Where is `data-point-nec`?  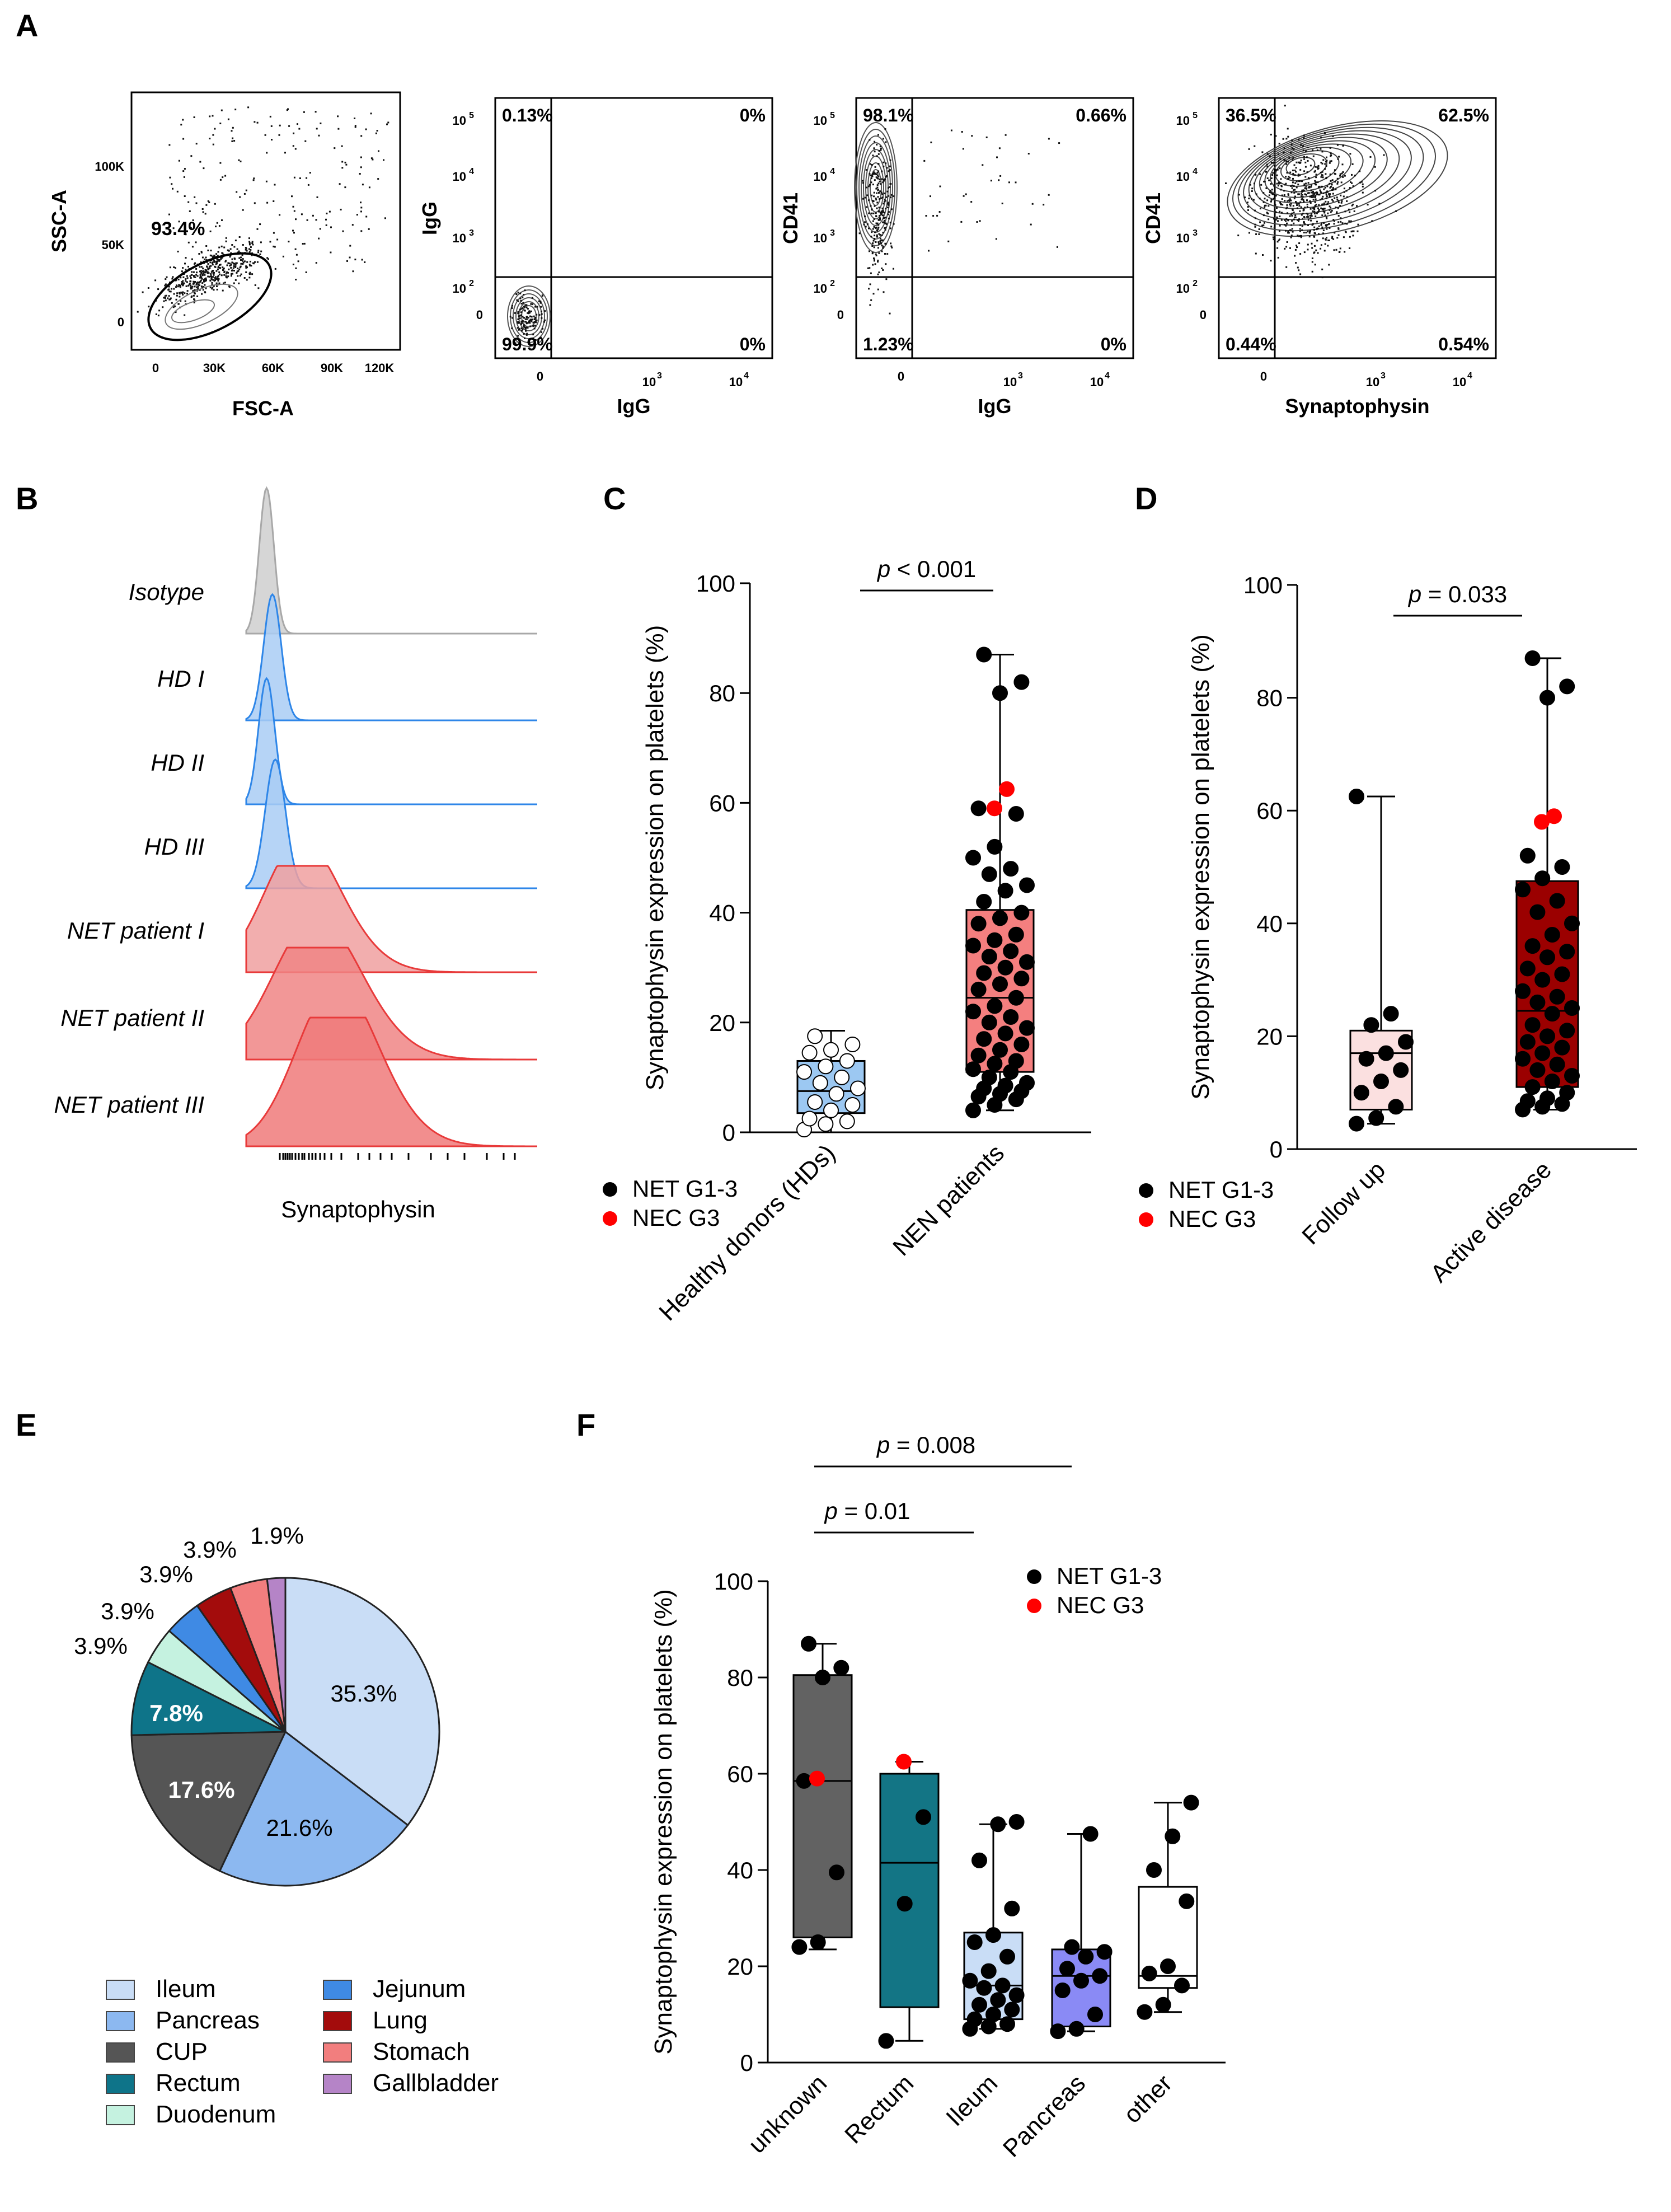 data-point-nec is located at coordinates (1007, 789).